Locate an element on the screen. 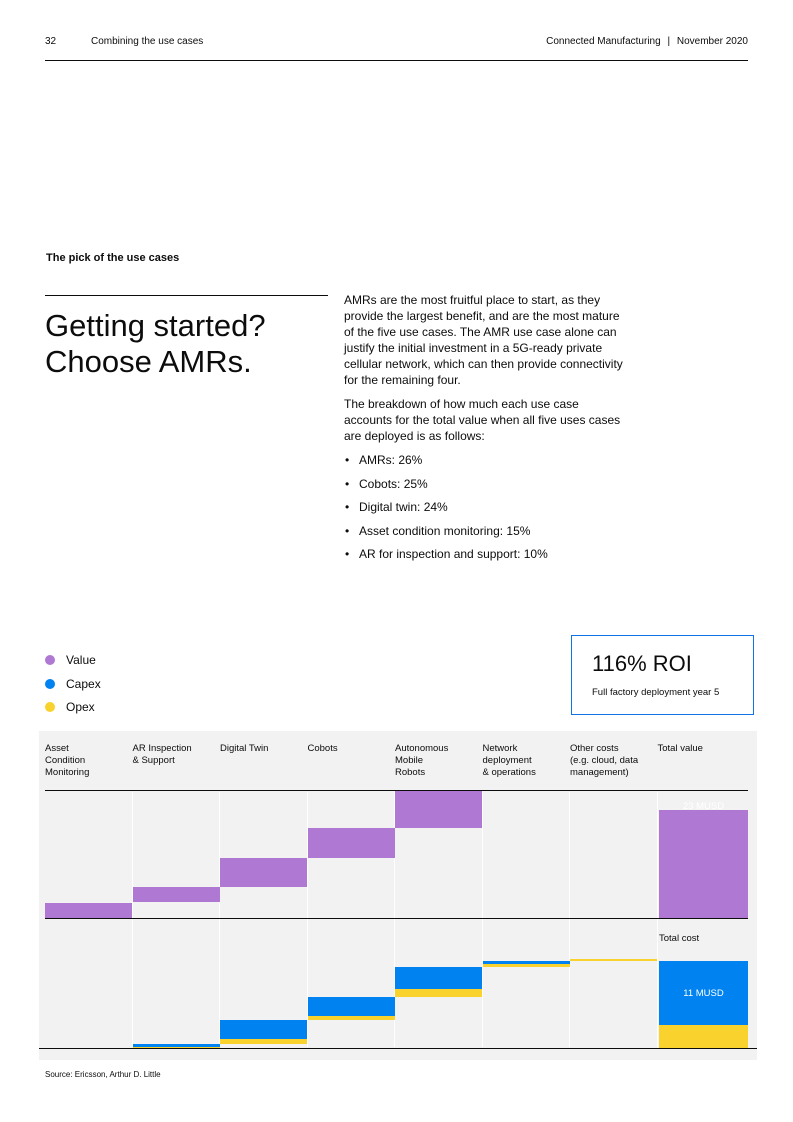 This screenshot has height=1122, width=793. roi-callout: 116% ROI Full factory deployment year 5 is located at coordinates (662, 675).